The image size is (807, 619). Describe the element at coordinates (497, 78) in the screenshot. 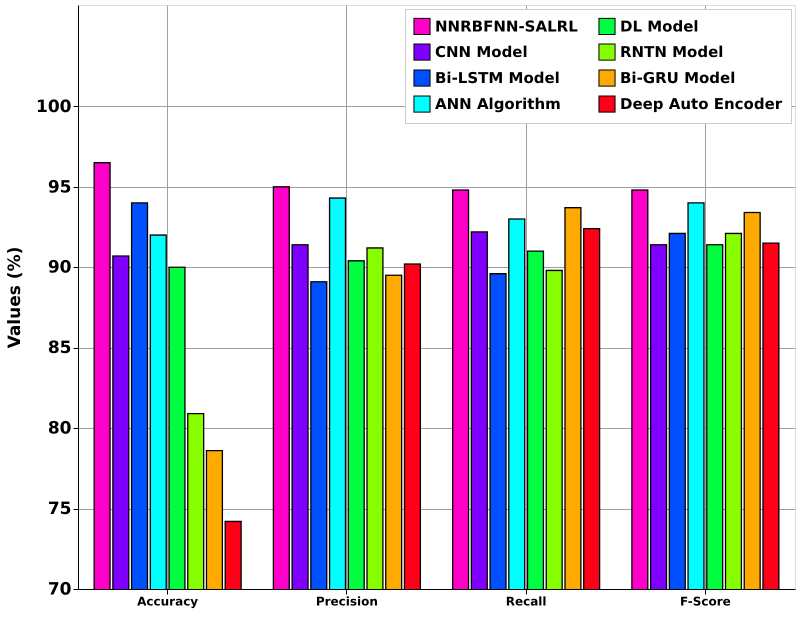

I see `legend-label: Bi-LSTM Model` at that location.